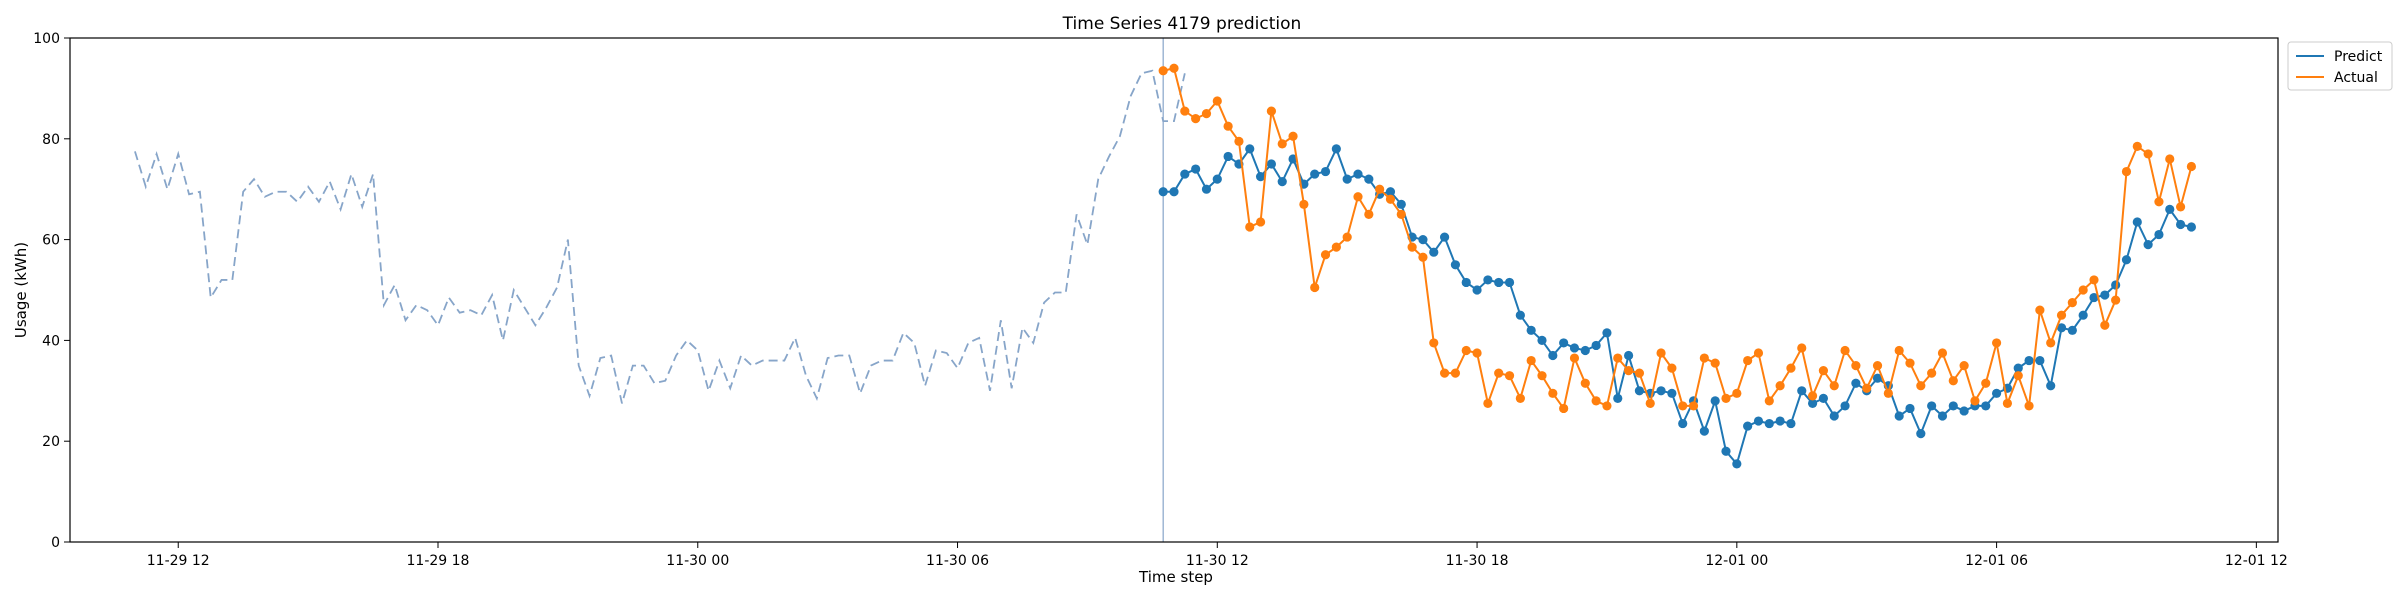 This screenshot has height=600, width=2400. What do you see at coordinates (2358, 57) in the screenshot?
I see `legend-predict-label: Predict` at bounding box center [2358, 57].